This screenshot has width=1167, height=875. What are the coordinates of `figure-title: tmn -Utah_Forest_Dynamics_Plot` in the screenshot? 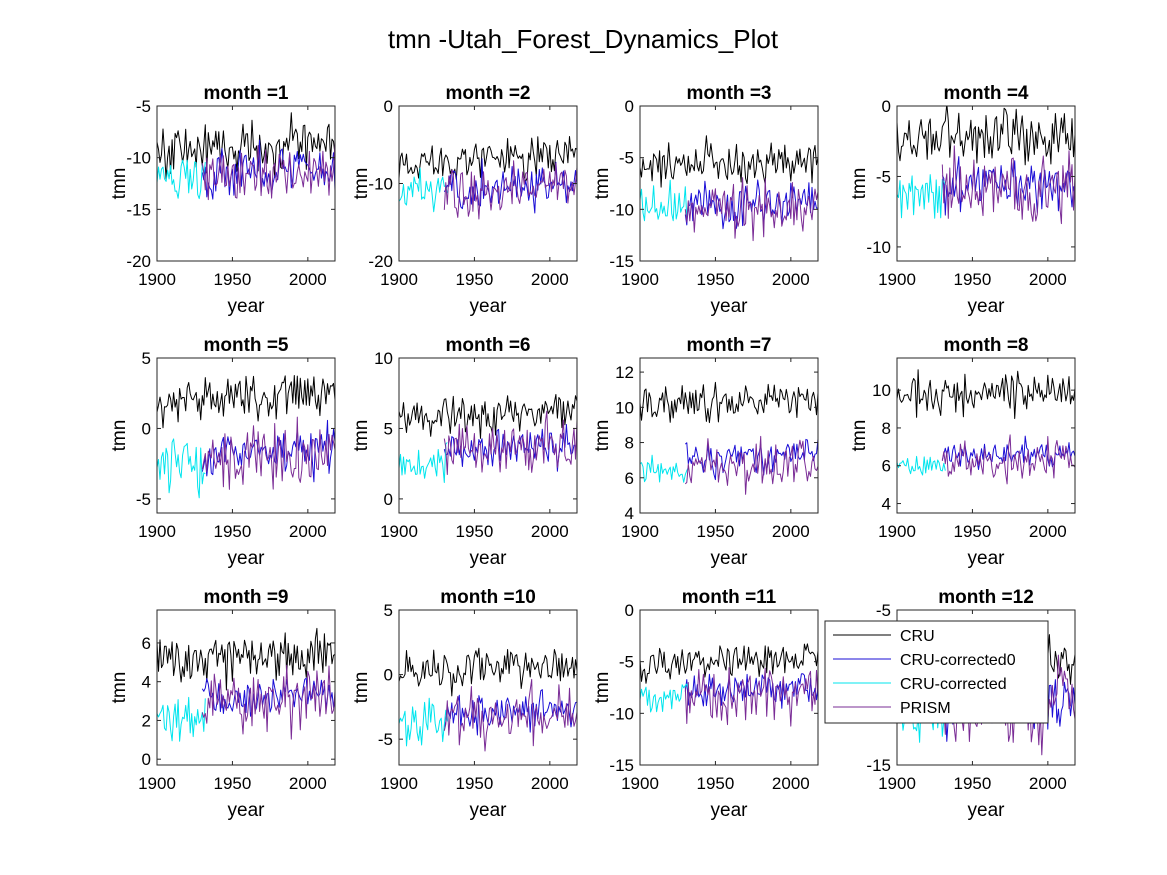 It's located at (583, 39).